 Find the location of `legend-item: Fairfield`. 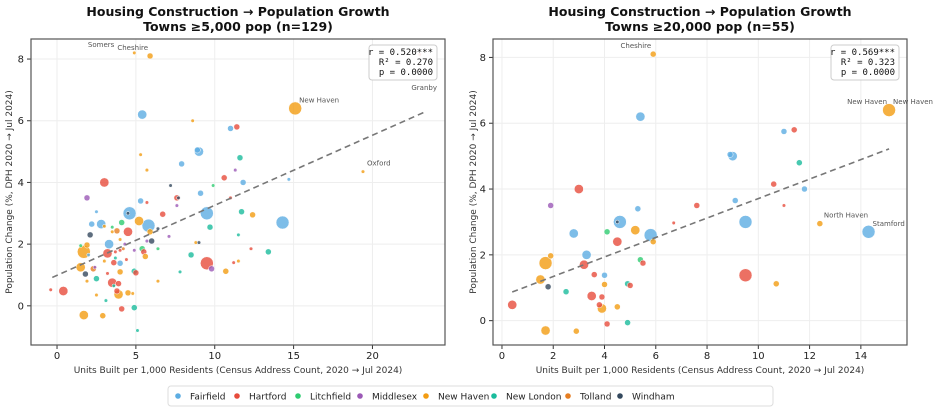

legend-item: Fairfield is located at coordinates (200, 398).